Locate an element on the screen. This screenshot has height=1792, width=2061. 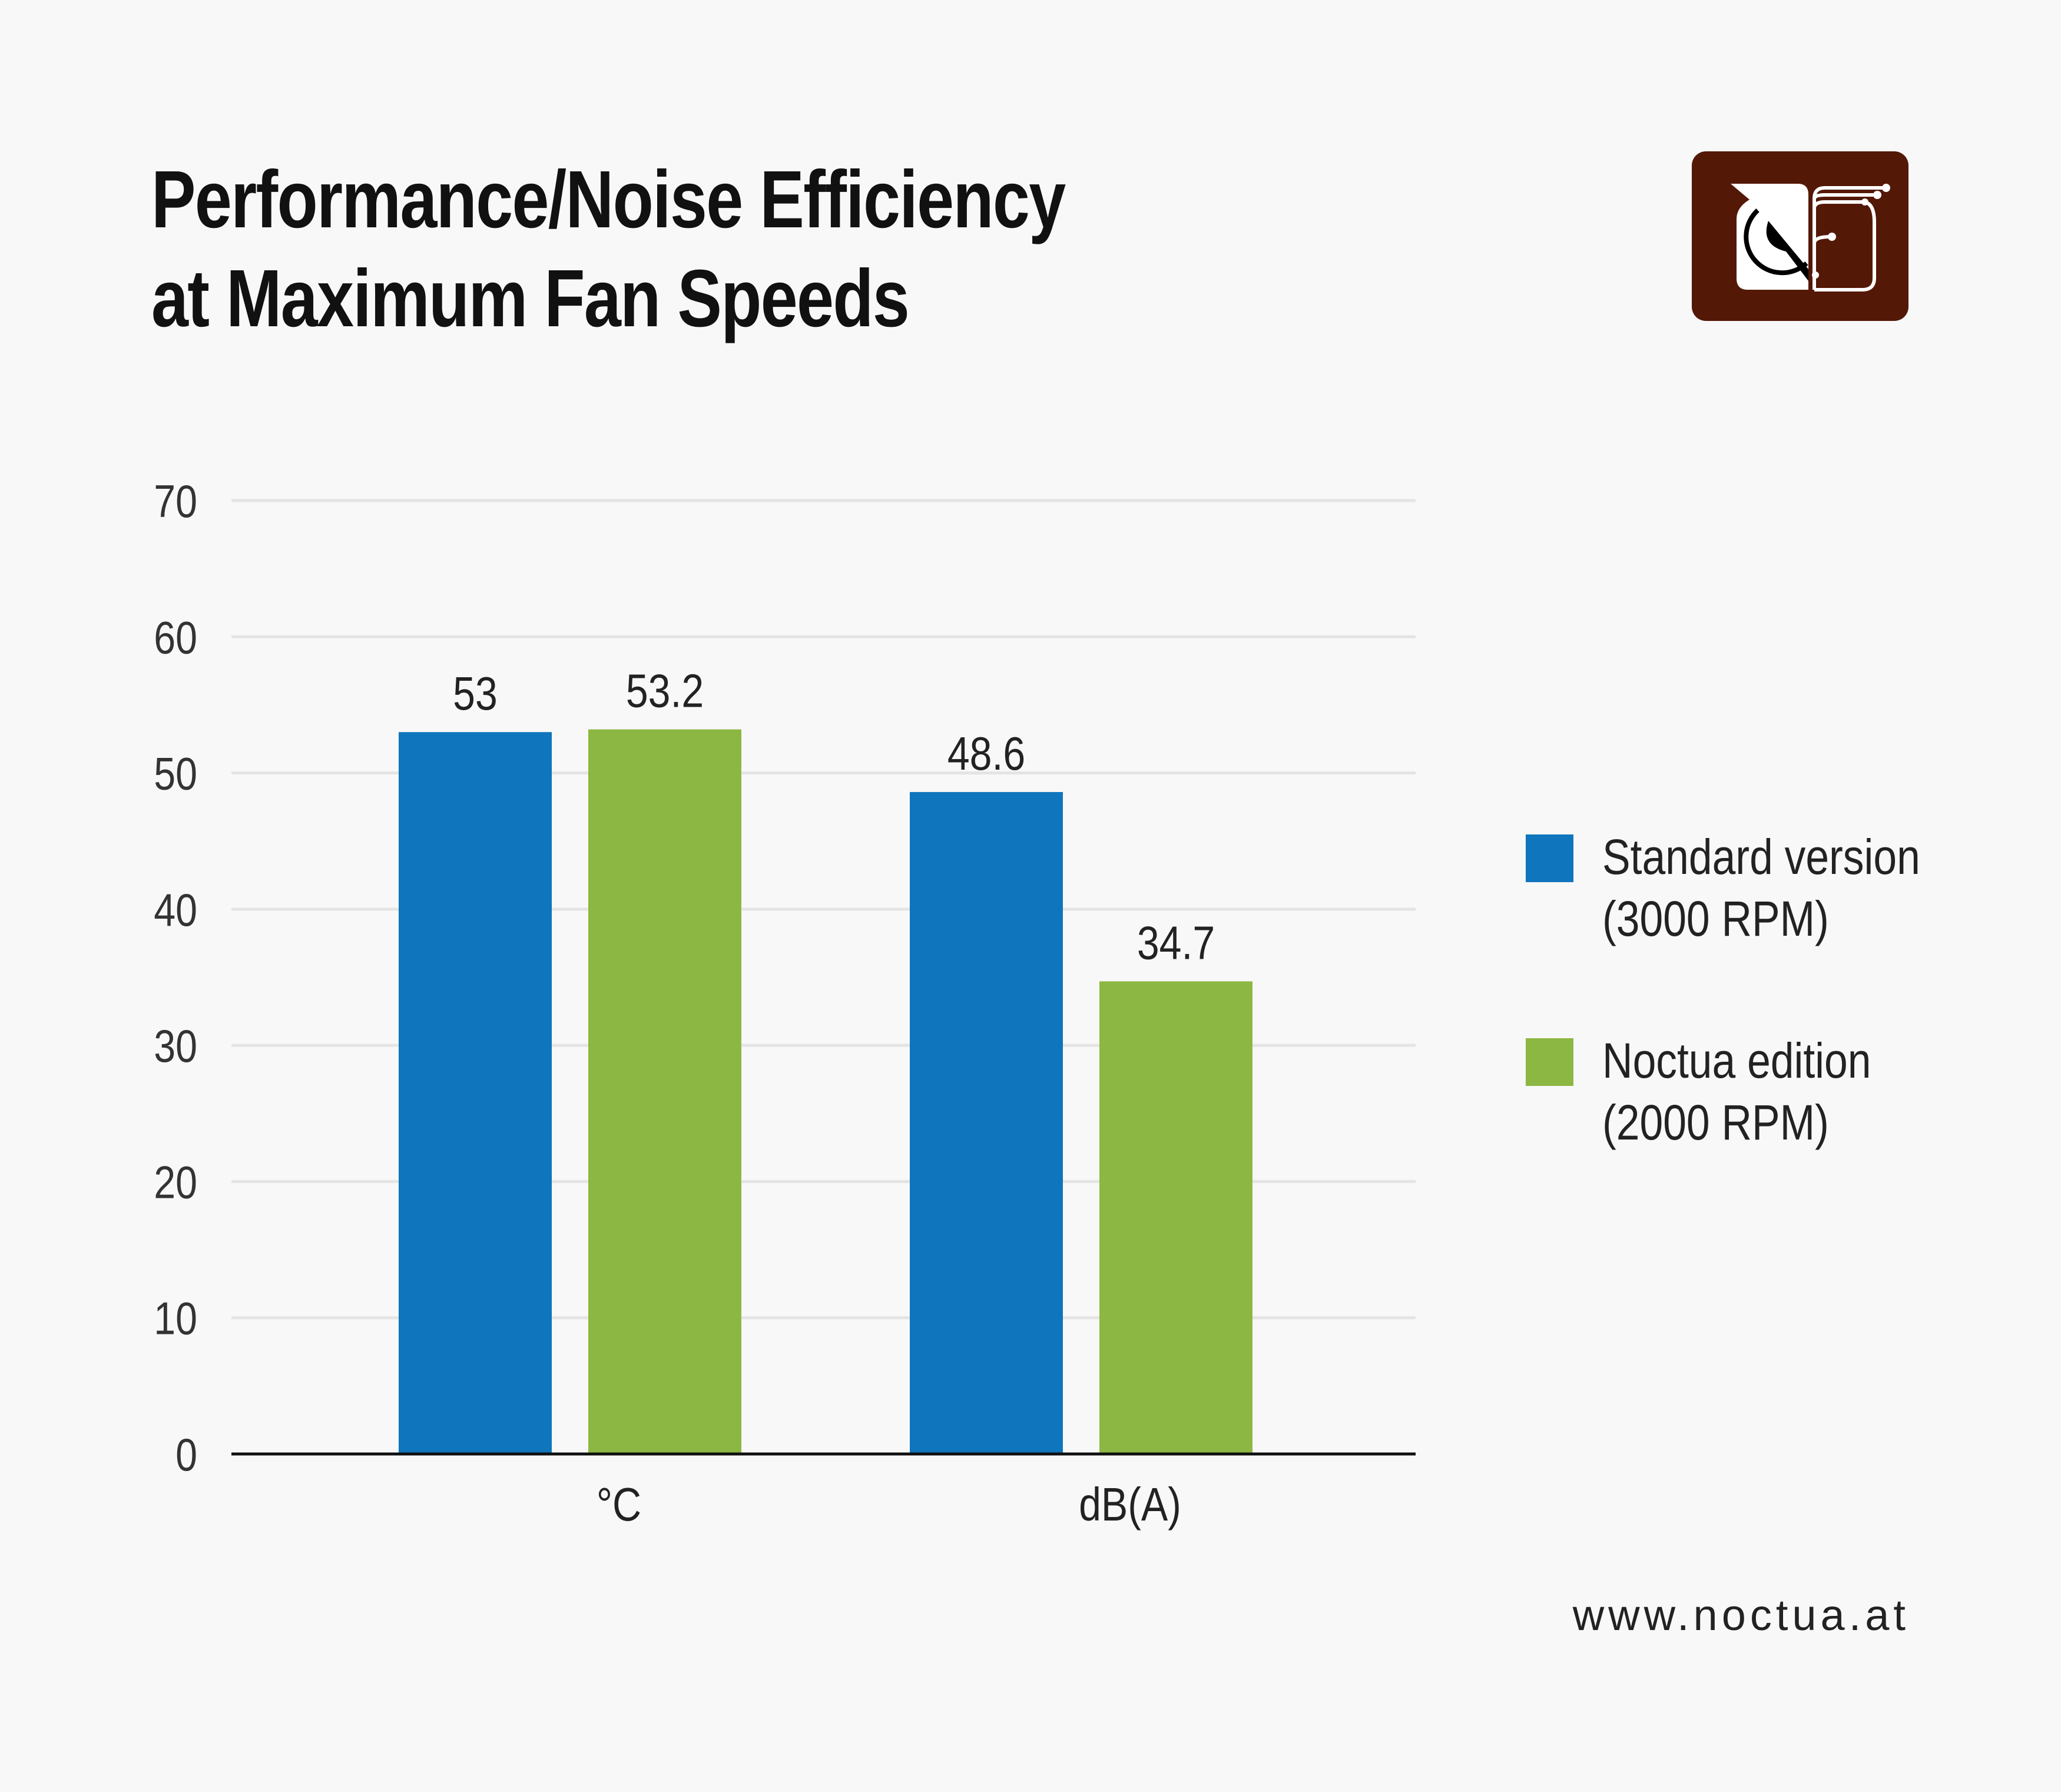
y-tick-label: 50 is located at coordinates (175, 774).